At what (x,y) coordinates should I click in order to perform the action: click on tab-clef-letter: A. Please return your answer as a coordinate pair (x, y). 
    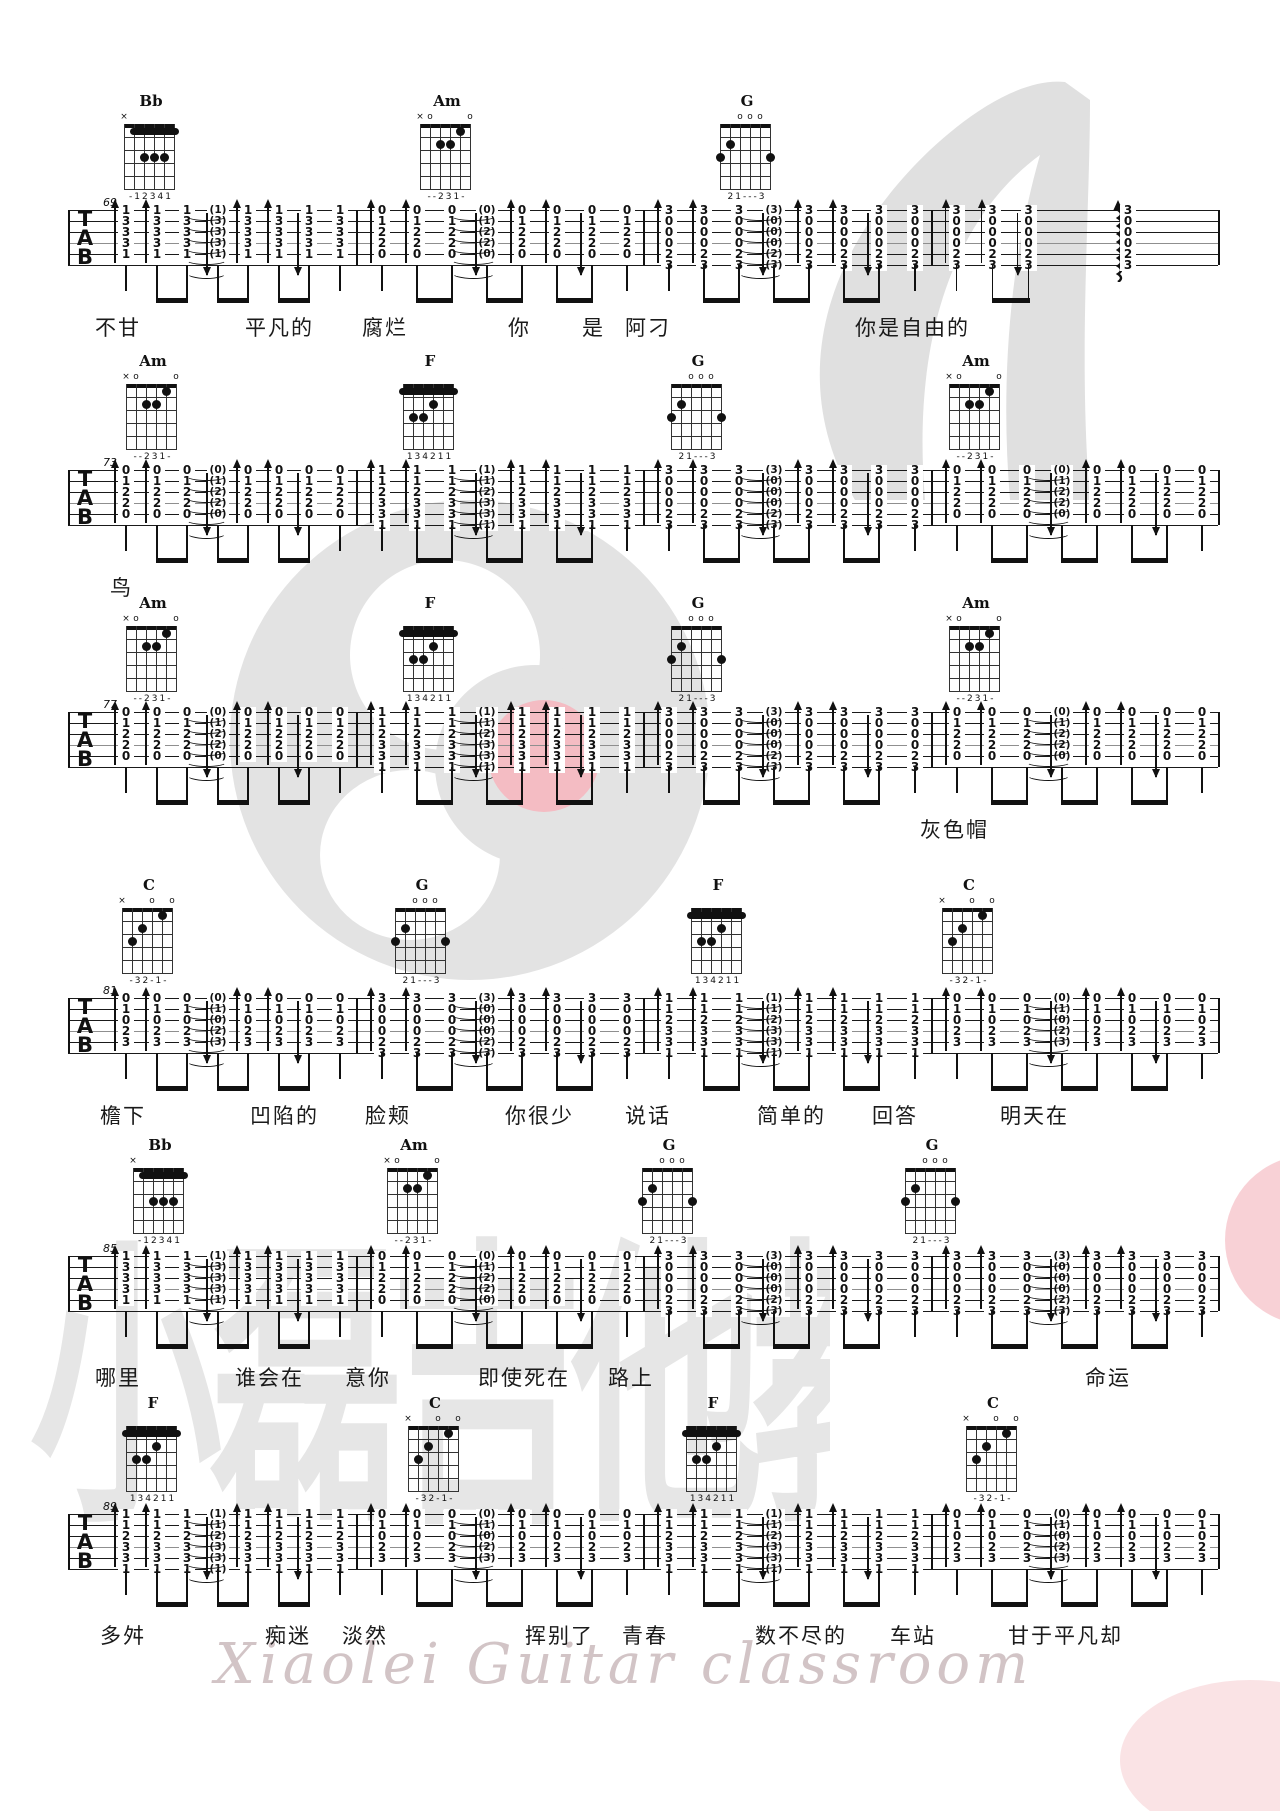
    Looking at the image, I should click on (85, 740).